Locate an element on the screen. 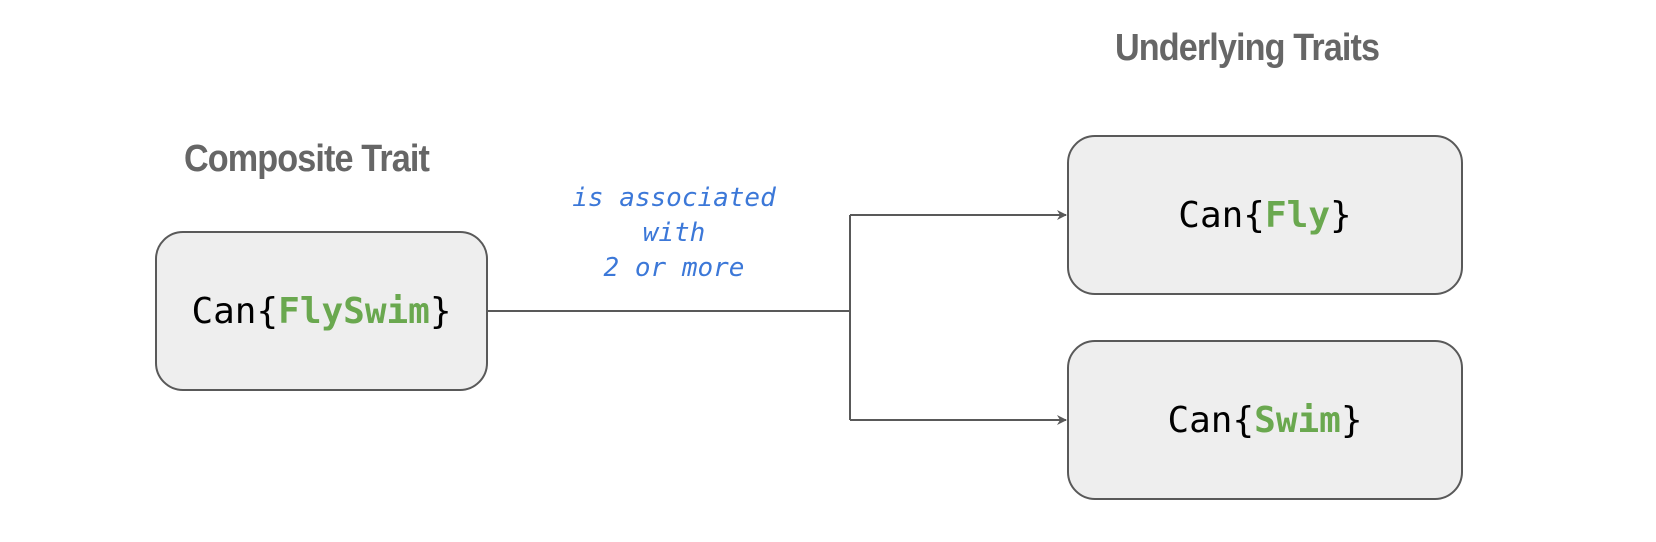  relation-label-line: with is located at coordinates (674, 233).